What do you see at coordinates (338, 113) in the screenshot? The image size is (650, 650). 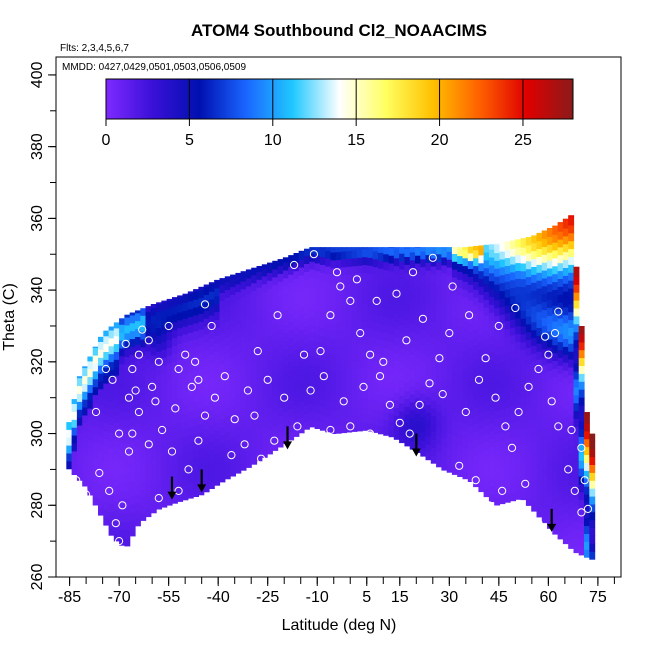 I see `colorbar: 0 5 10 15 20 25` at bounding box center [338, 113].